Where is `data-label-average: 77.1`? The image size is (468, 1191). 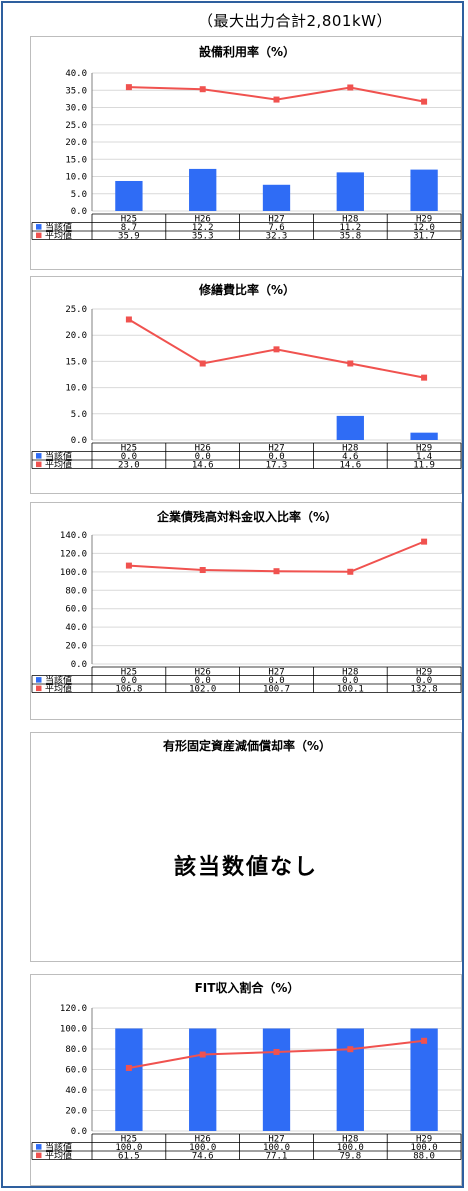
data-label-average: 77.1 is located at coordinates (277, 1156).